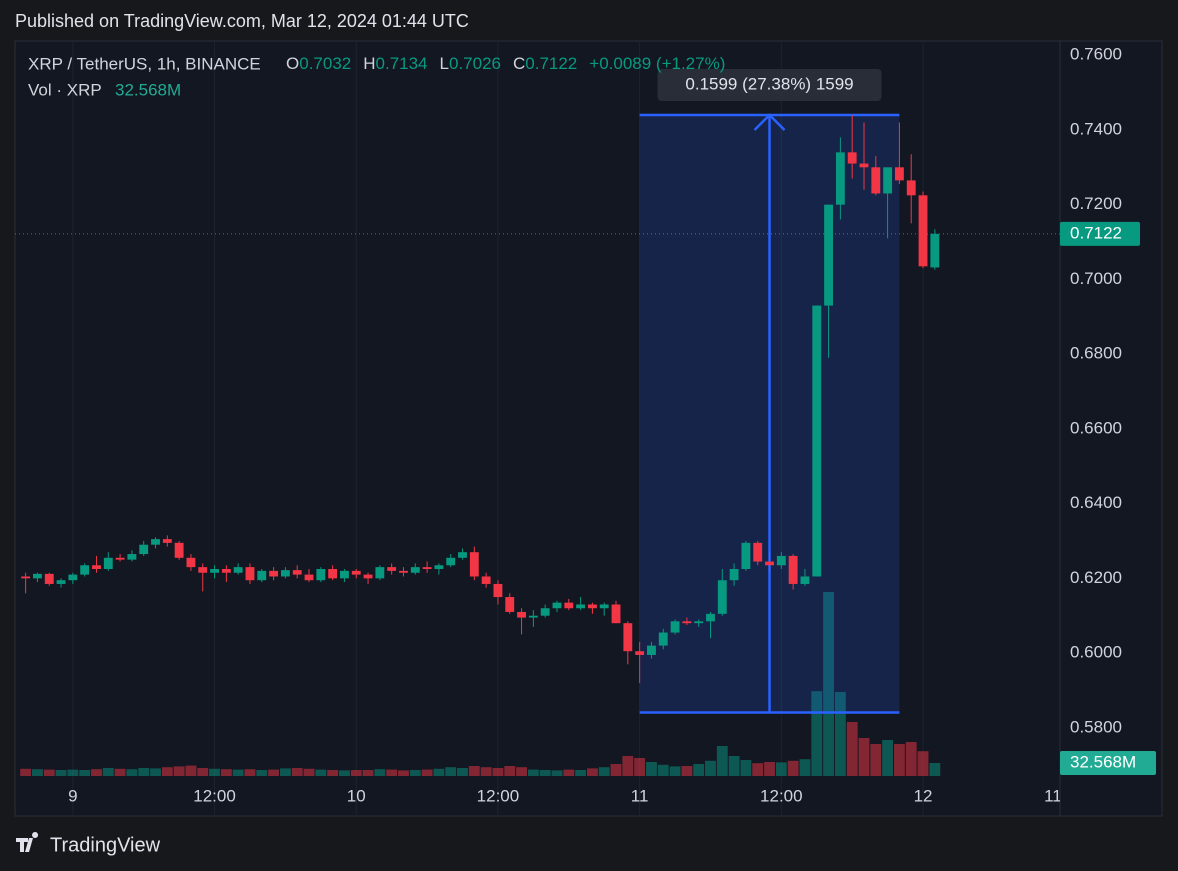 Image resolution: width=1178 pixels, height=871 pixels. I want to click on l-letter: L, so click(444, 63).